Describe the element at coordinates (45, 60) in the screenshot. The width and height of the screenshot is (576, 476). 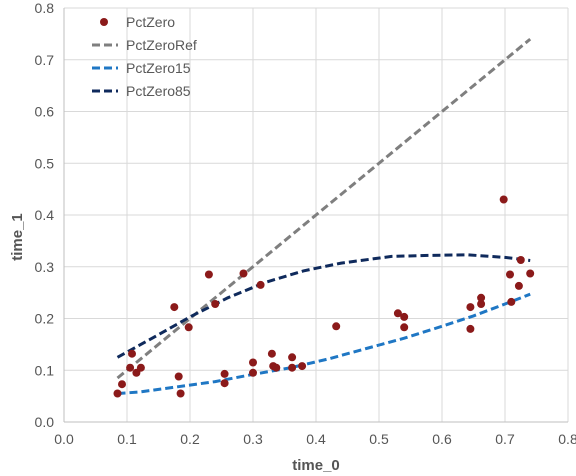
I see `y-tick-label: 0.7` at that location.